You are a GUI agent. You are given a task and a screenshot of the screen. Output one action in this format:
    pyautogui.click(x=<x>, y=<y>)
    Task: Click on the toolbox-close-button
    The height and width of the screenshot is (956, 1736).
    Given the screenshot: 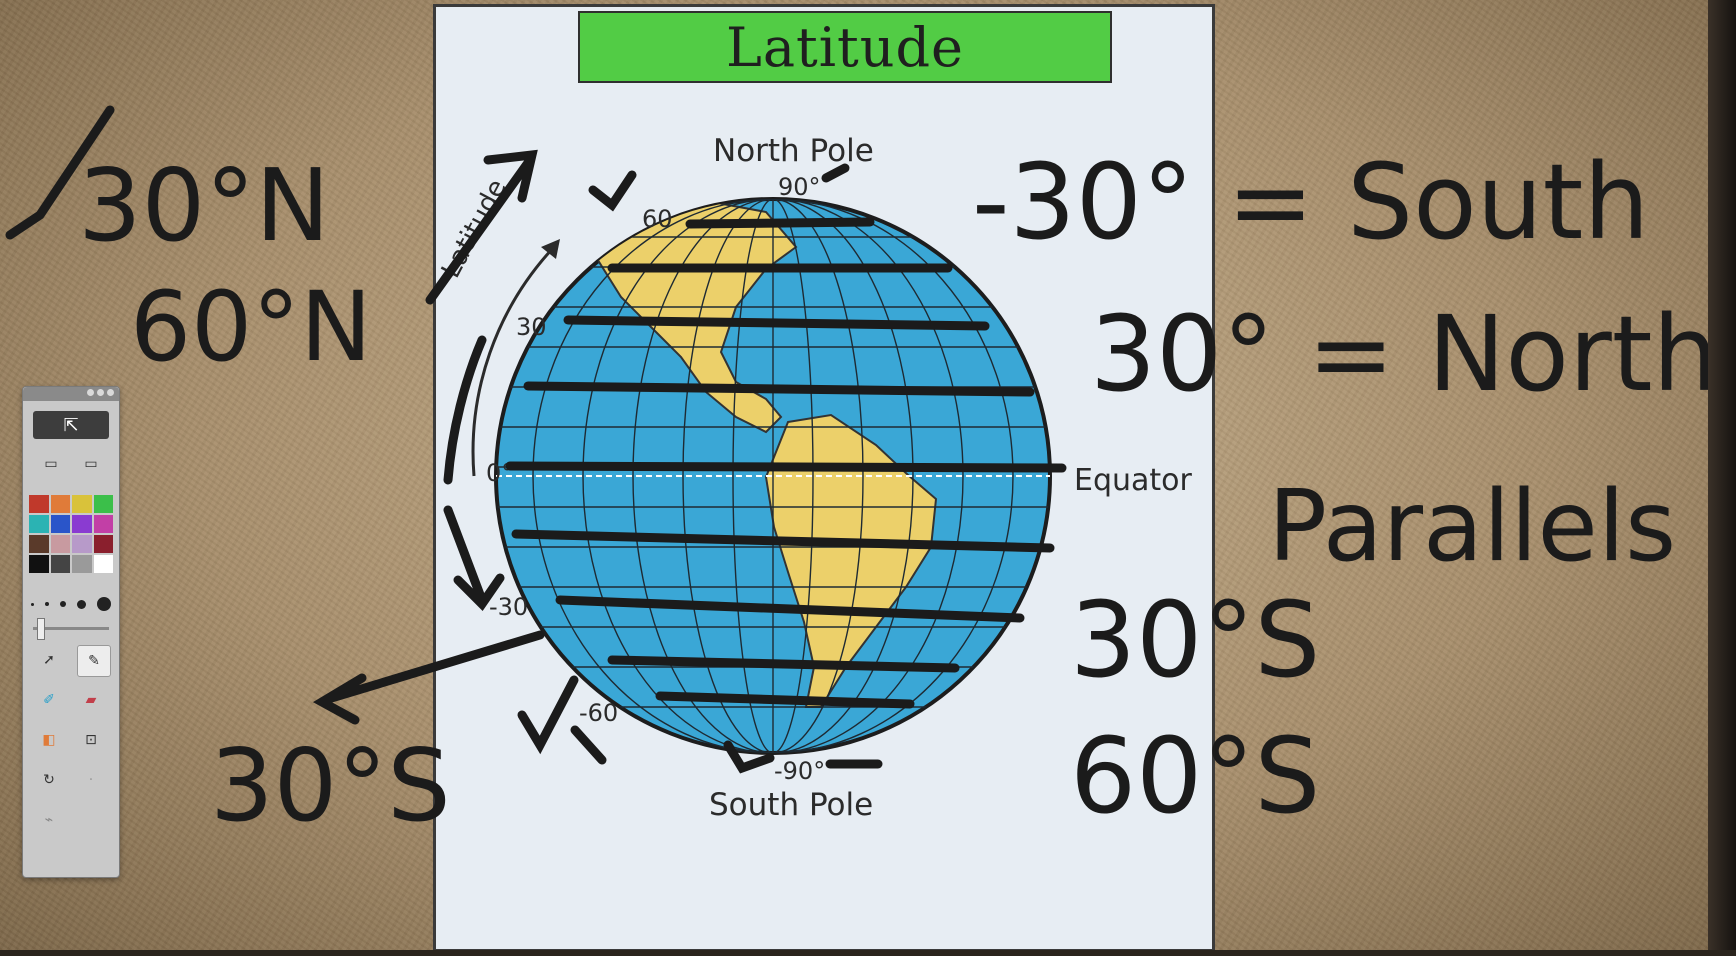 What is the action you would take?
    pyautogui.click(x=110, y=392)
    